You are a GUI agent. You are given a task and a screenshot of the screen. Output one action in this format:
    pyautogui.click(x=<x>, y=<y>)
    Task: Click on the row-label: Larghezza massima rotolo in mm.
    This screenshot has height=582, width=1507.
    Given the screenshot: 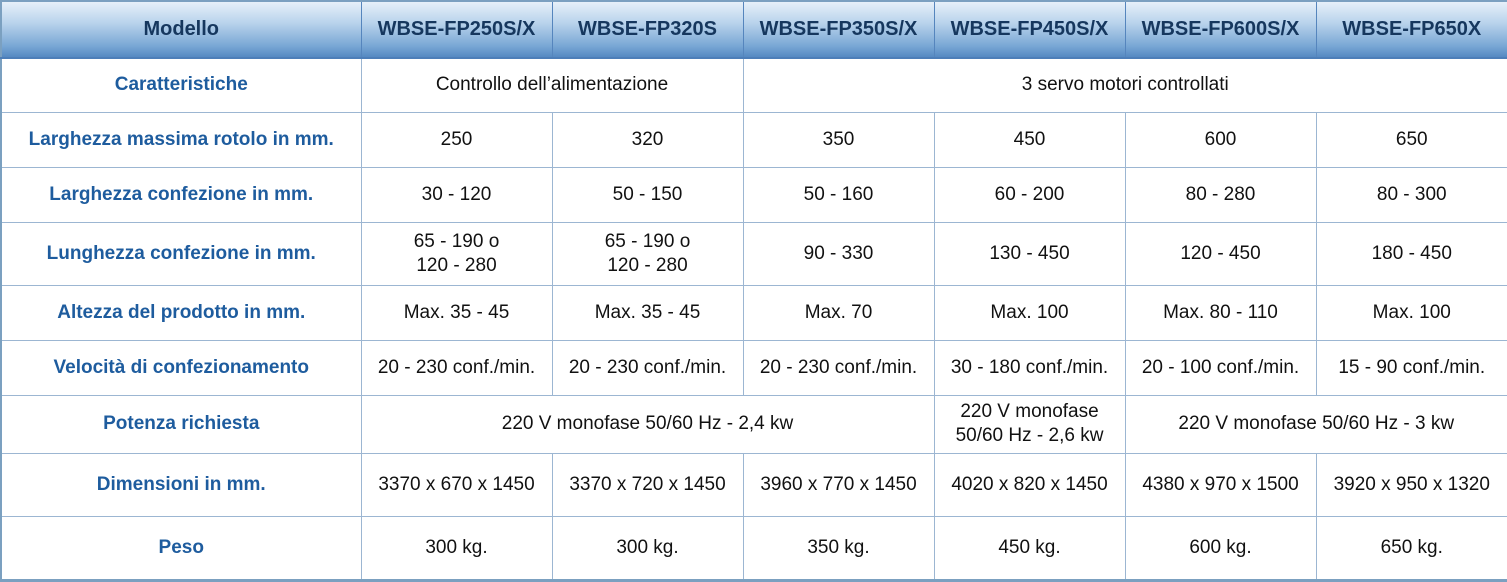 What is the action you would take?
    pyautogui.click(x=181, y=139)
    